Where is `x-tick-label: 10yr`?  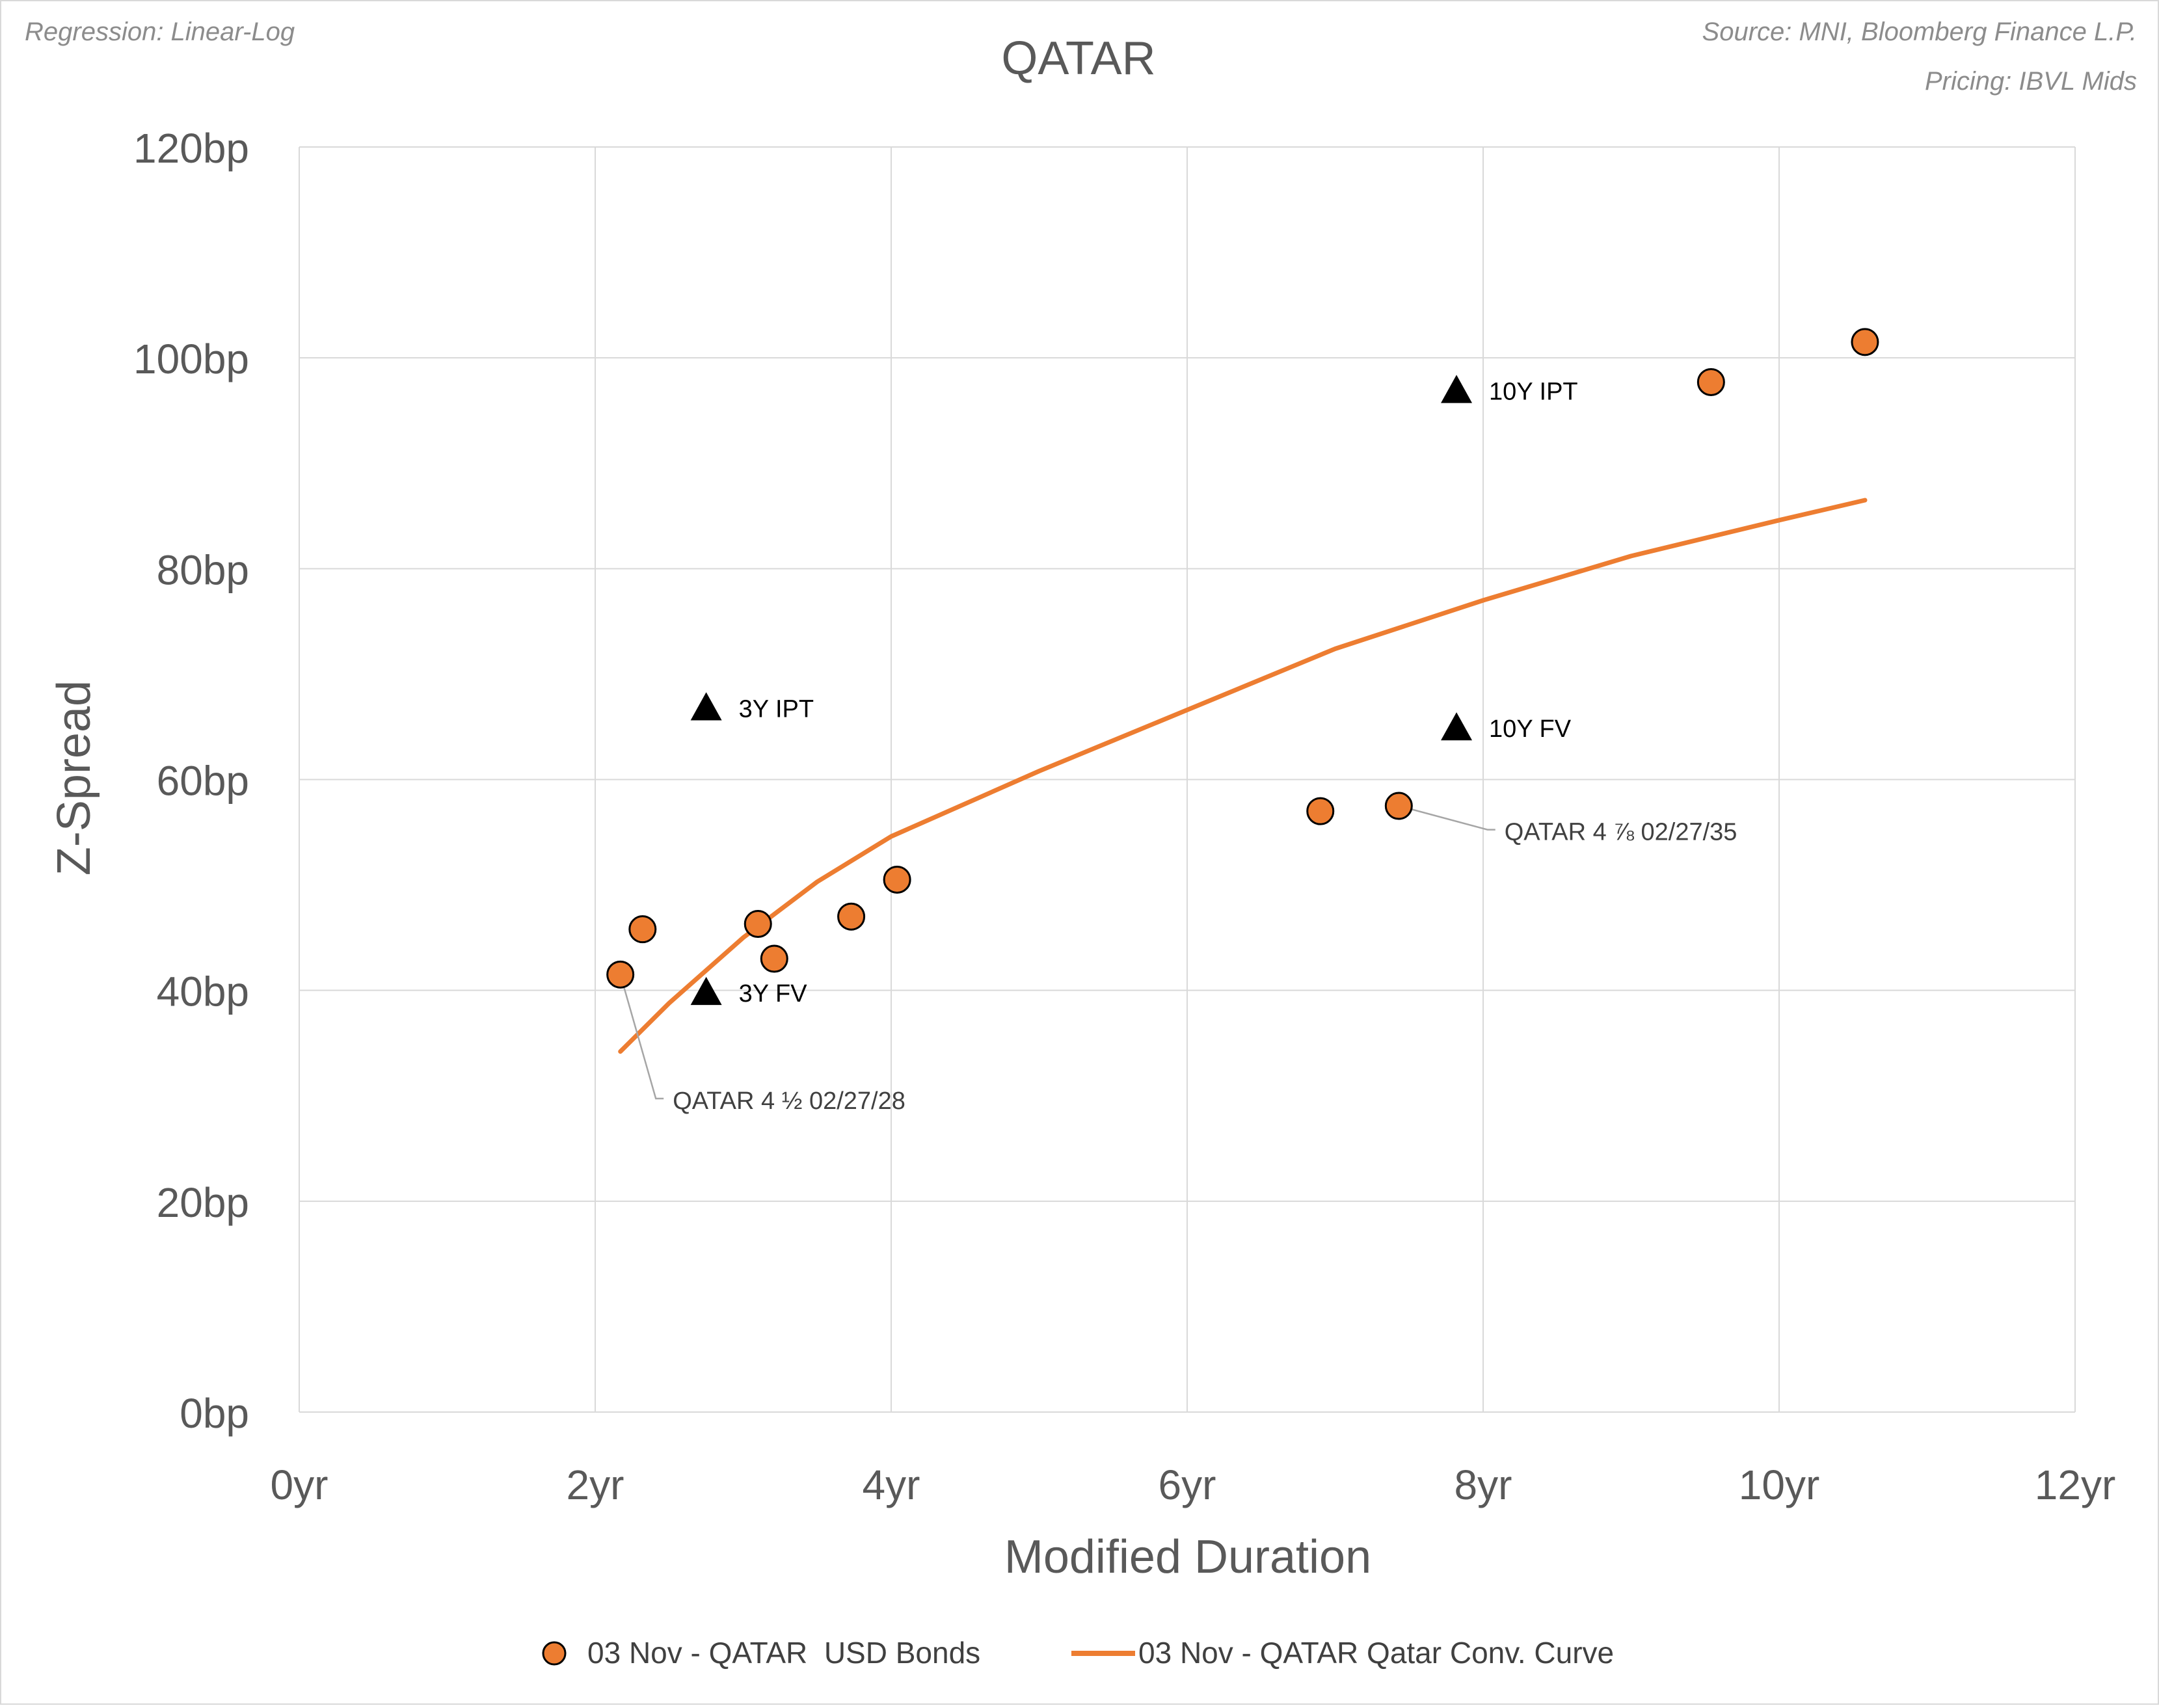
x-tick-label: 10yr is located at coordinates (1779, 1485).